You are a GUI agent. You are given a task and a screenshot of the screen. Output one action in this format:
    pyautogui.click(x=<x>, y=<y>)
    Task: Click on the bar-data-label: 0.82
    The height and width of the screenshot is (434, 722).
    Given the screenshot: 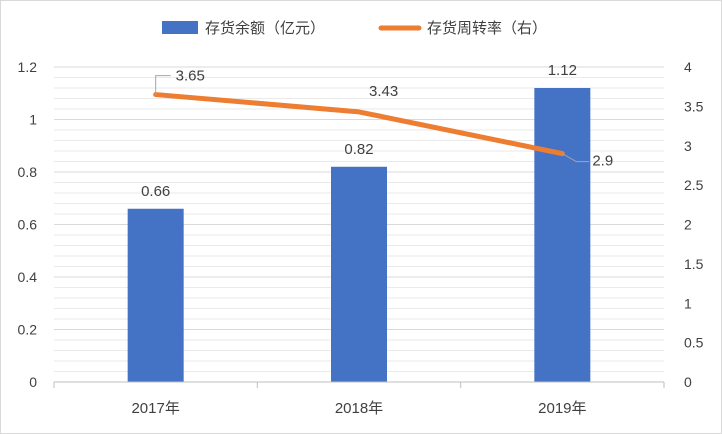 What is the action you would take?
    pyautogui.click(x=358, y=149)
    